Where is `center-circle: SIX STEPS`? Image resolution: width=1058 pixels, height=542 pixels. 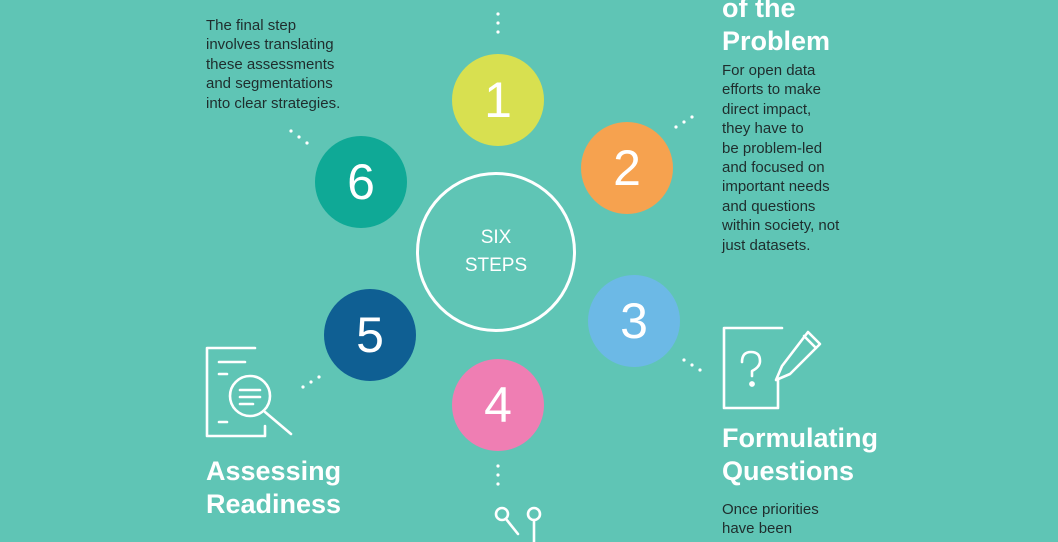 center-circle: SIX STEPS is located at coordinates (496, 252).